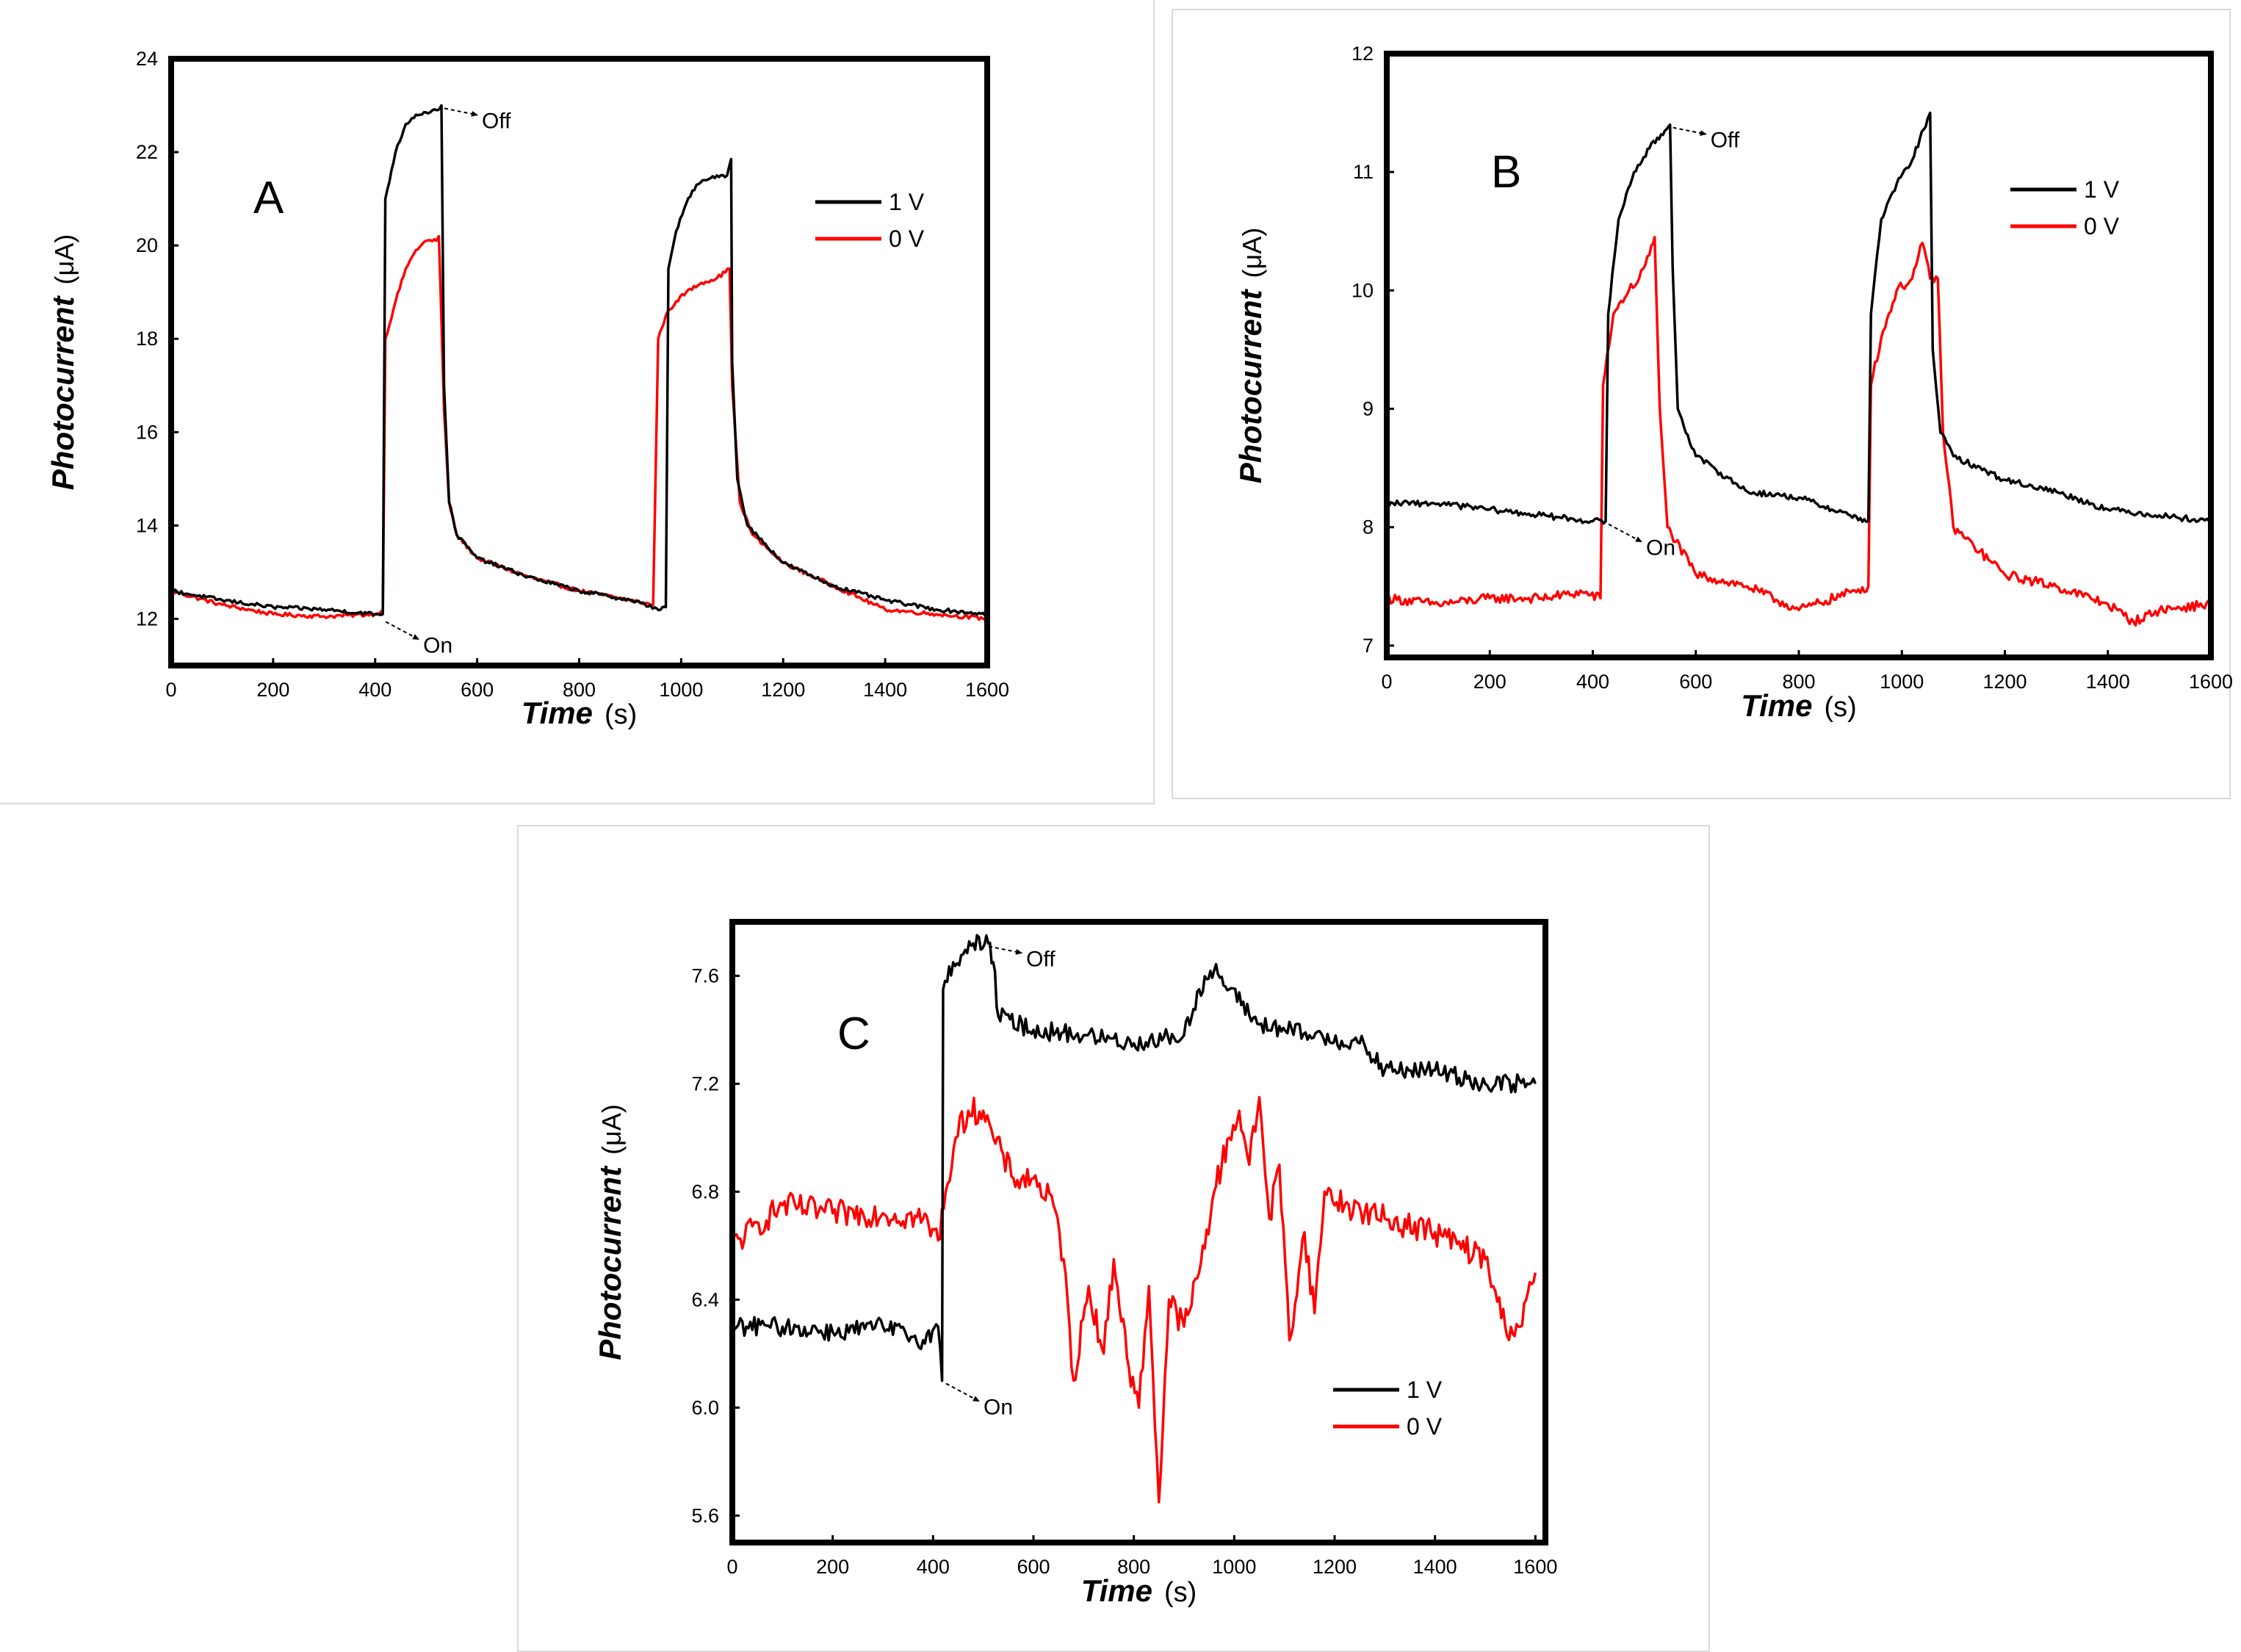 The height and width of the screenshot is (1652, 2241). Describe the element at coordinates (1593, 682) in the screenshot. I see `x-tick-label-b: 400` at that location.